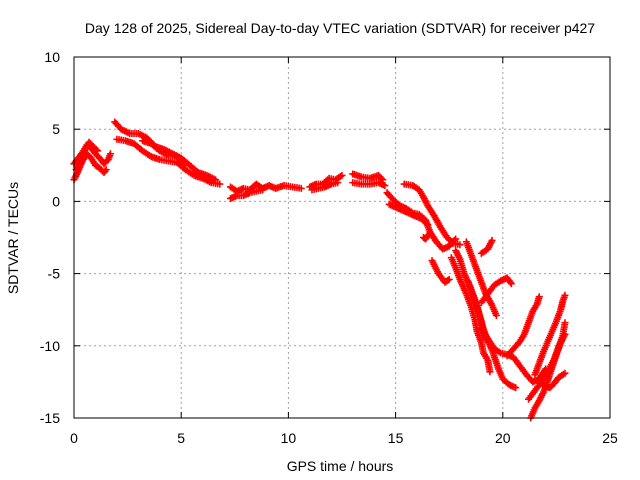 Image resolution: width=640 pixels, height=480 pixels. What do you see at coordinates (289, 438) in the screenshot?
I see `x-tick-label: 10` at bounding box center [289, 438].